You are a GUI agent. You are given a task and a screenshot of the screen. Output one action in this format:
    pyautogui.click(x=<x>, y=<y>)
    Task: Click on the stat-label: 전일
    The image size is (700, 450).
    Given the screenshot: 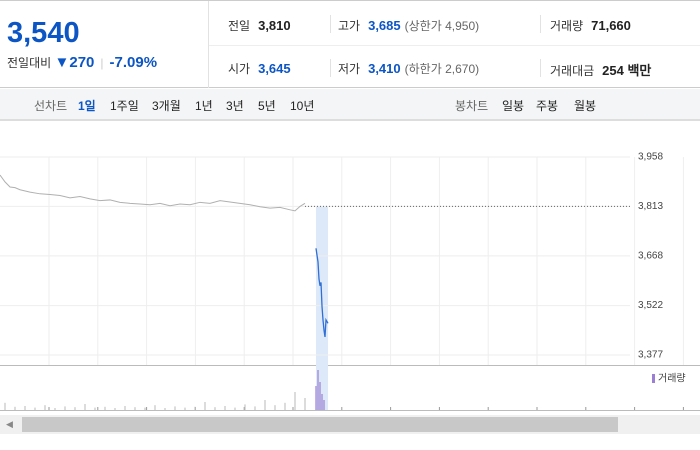 What is the action you would take?
    pyautogui.click(x=239, y=26)
    